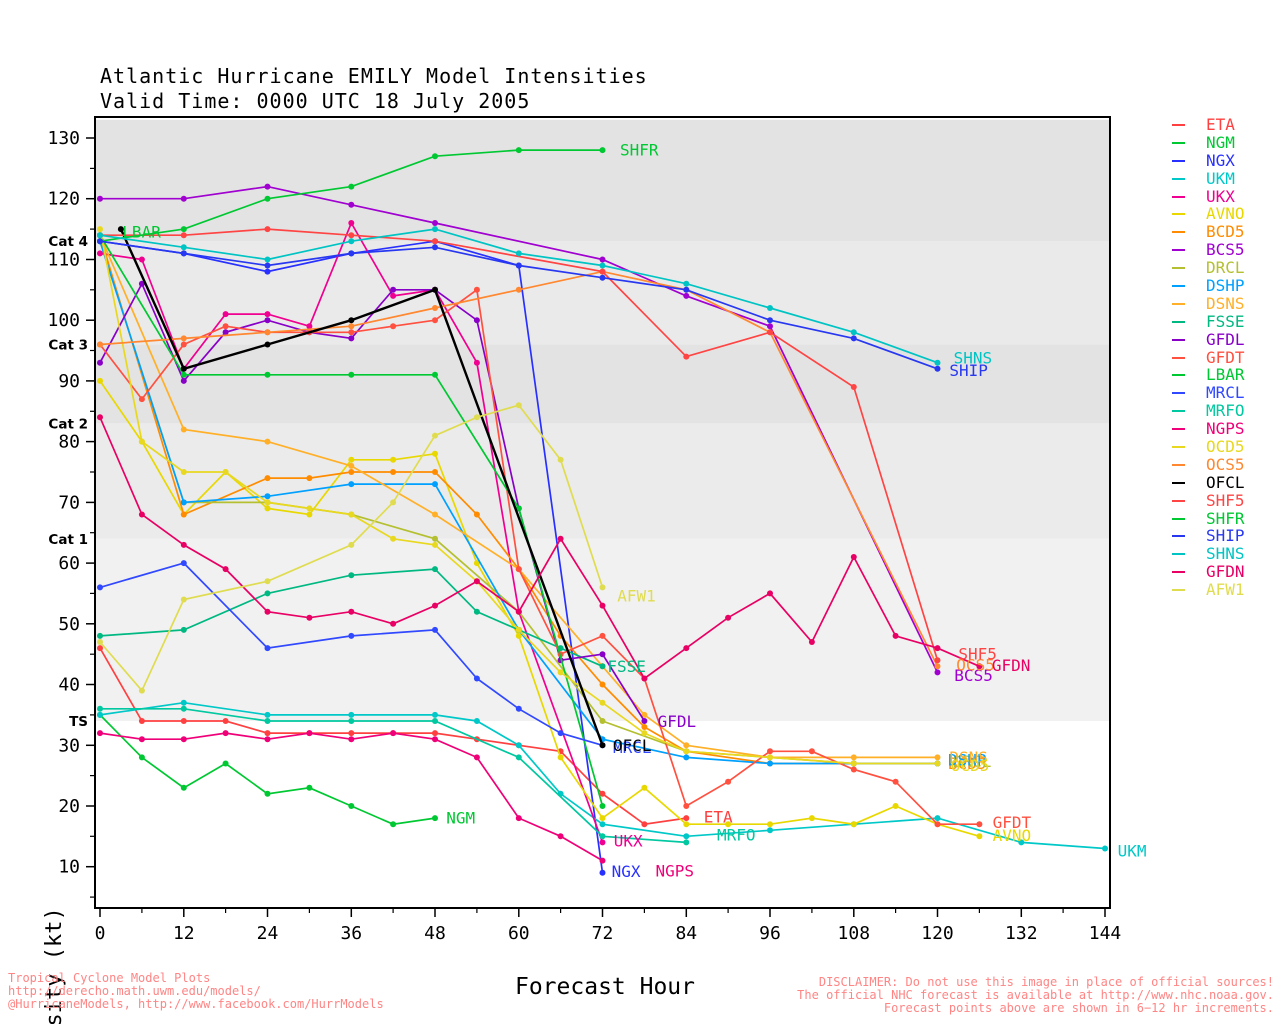 This screenshot has height=1024, width=1280. Describe the element at coordinates (1208, 483) in the screenshot. I see `legend-item-OFCL: OFCL` at that location.